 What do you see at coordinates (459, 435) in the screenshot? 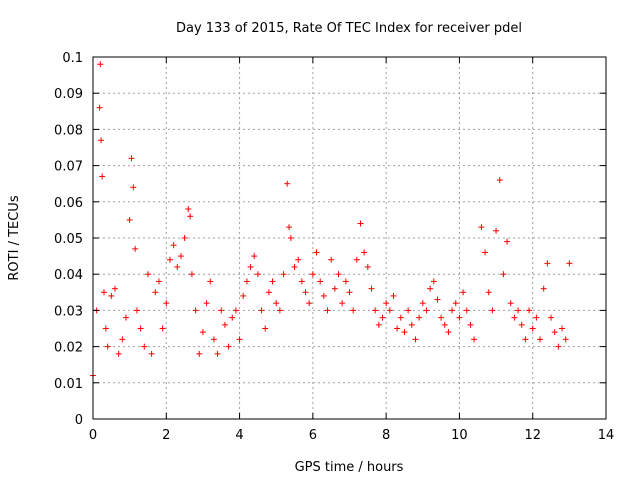
I see `x-tick-label: 10` at bounding box center [459, 435].